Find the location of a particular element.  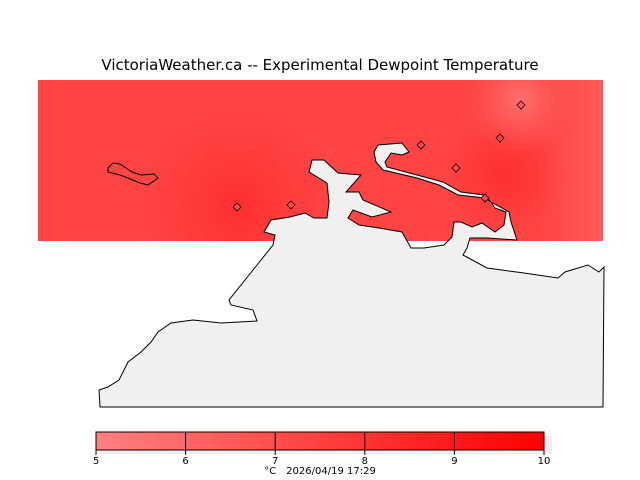

colorbar: 5 6 7 8 9 10 is located at coordinates (322, 449).